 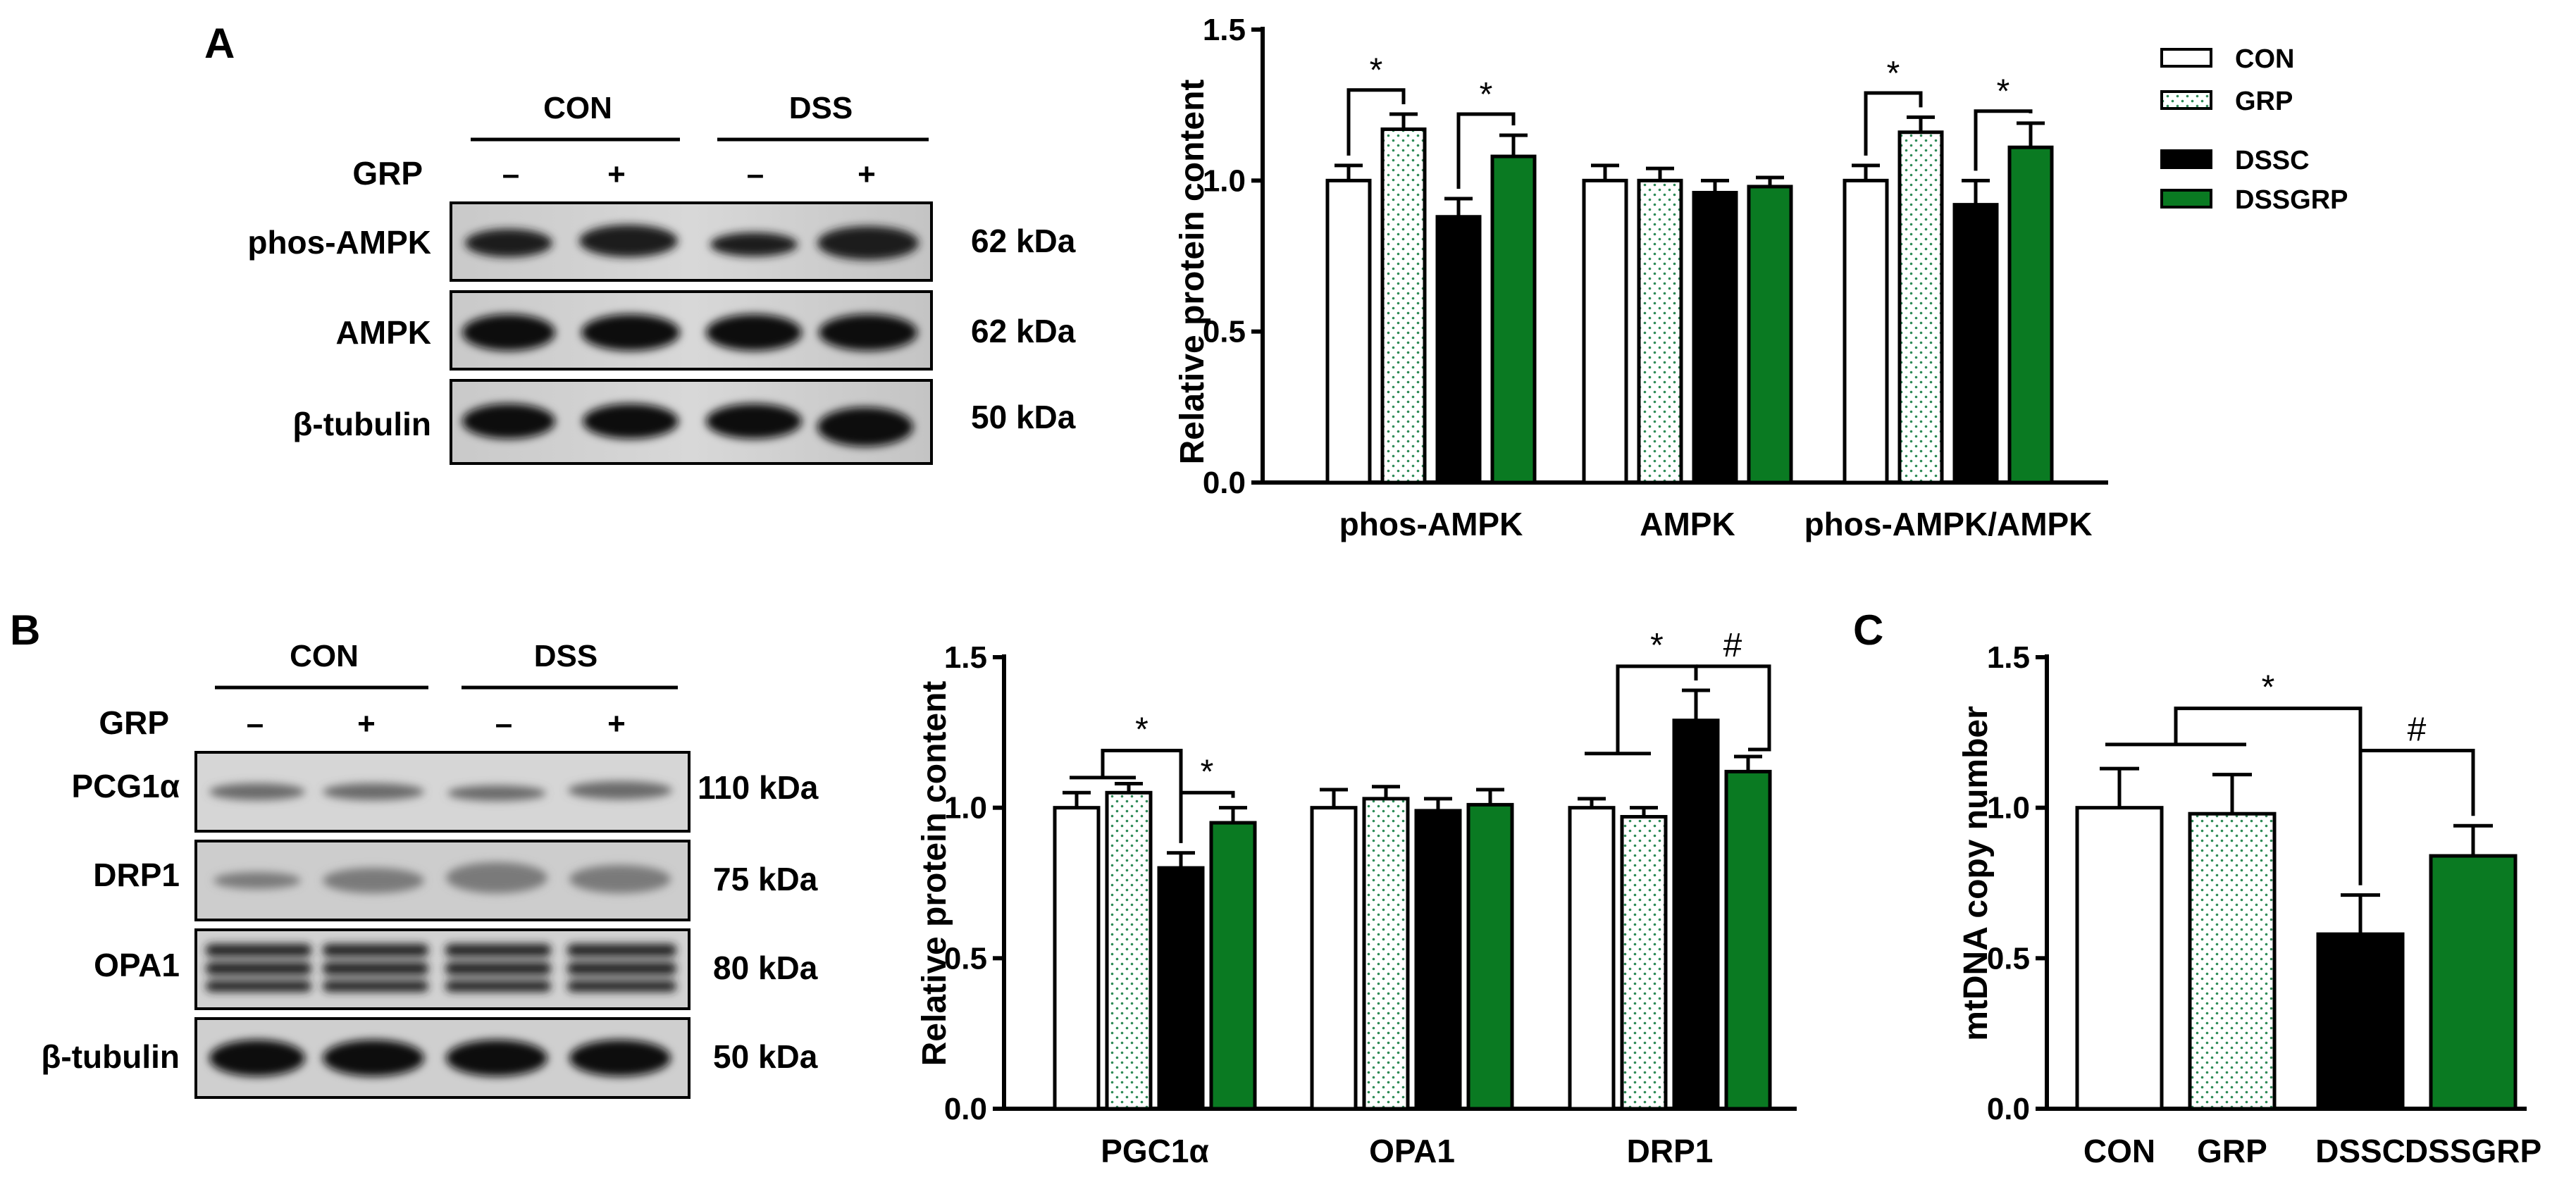 I want to click on chart-b-bar-drp1-dssc, so click(x=1696, y=914).